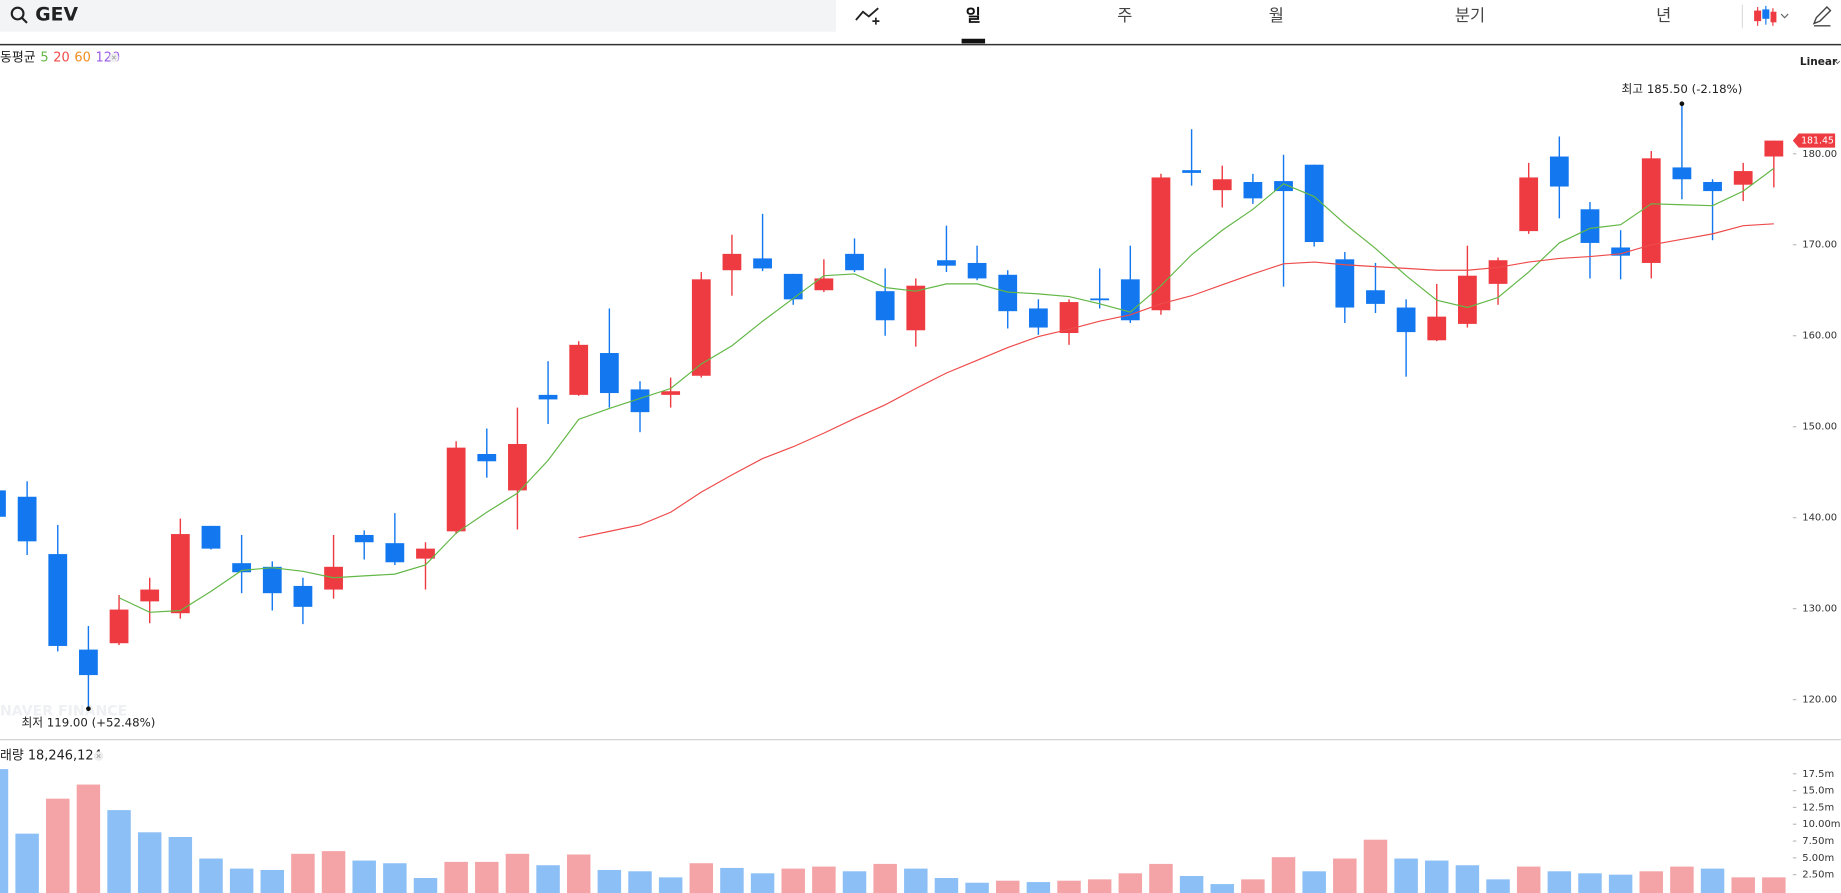 The image size is (1841, 893). Describe the element at coordinates (1470, 15) in the screenshot. I see `tab: 분기` at that location.